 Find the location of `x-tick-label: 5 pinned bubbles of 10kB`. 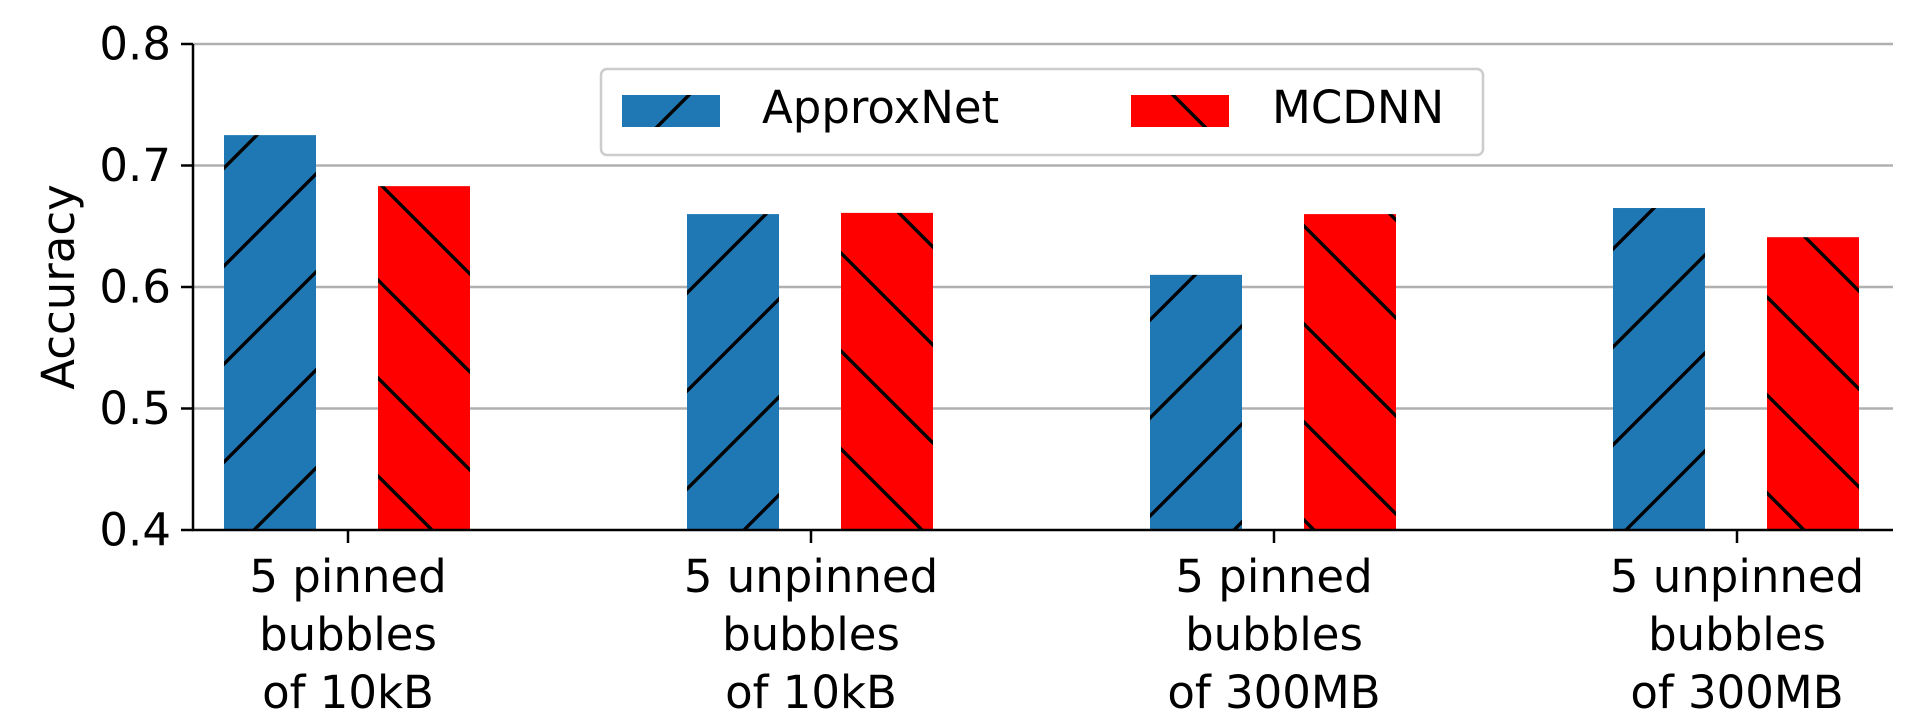

x-tick-label: 5 pinned bubbles of 10kB is located at coordinates (347, 634).